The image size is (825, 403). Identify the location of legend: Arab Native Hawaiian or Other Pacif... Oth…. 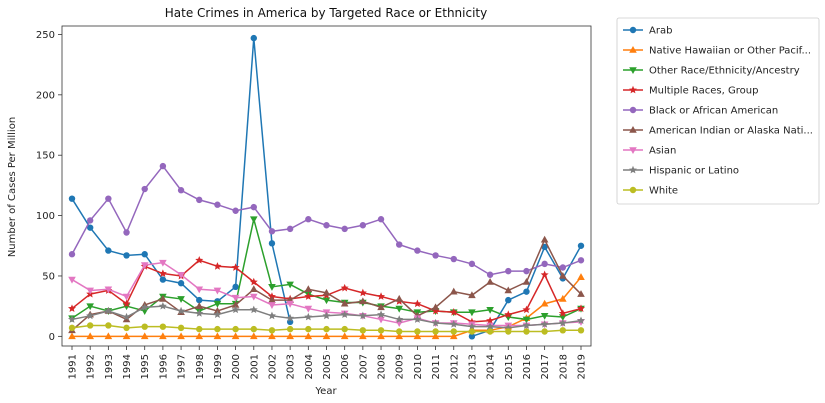
(718, 111).